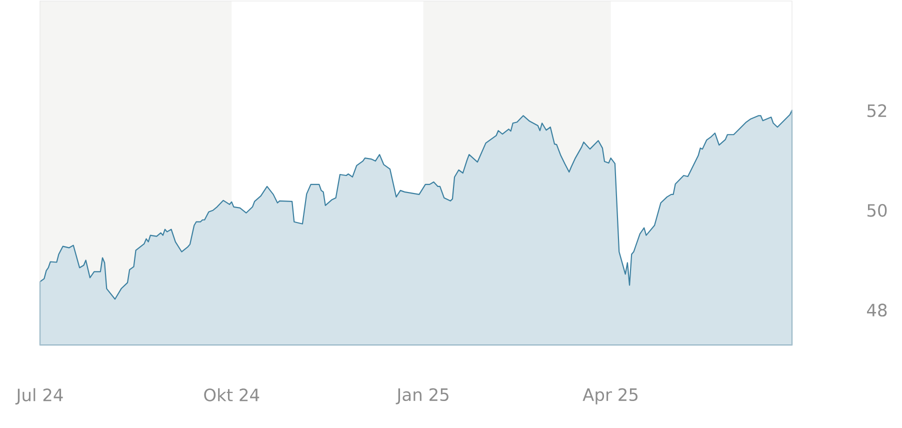 Image resolution: width=902 pixels, height=428 pixels. What do you see at coordinates (39, 396) in the screenshot?
I see `x-tick-label: Jul 24` at bounding box center [39, 396].